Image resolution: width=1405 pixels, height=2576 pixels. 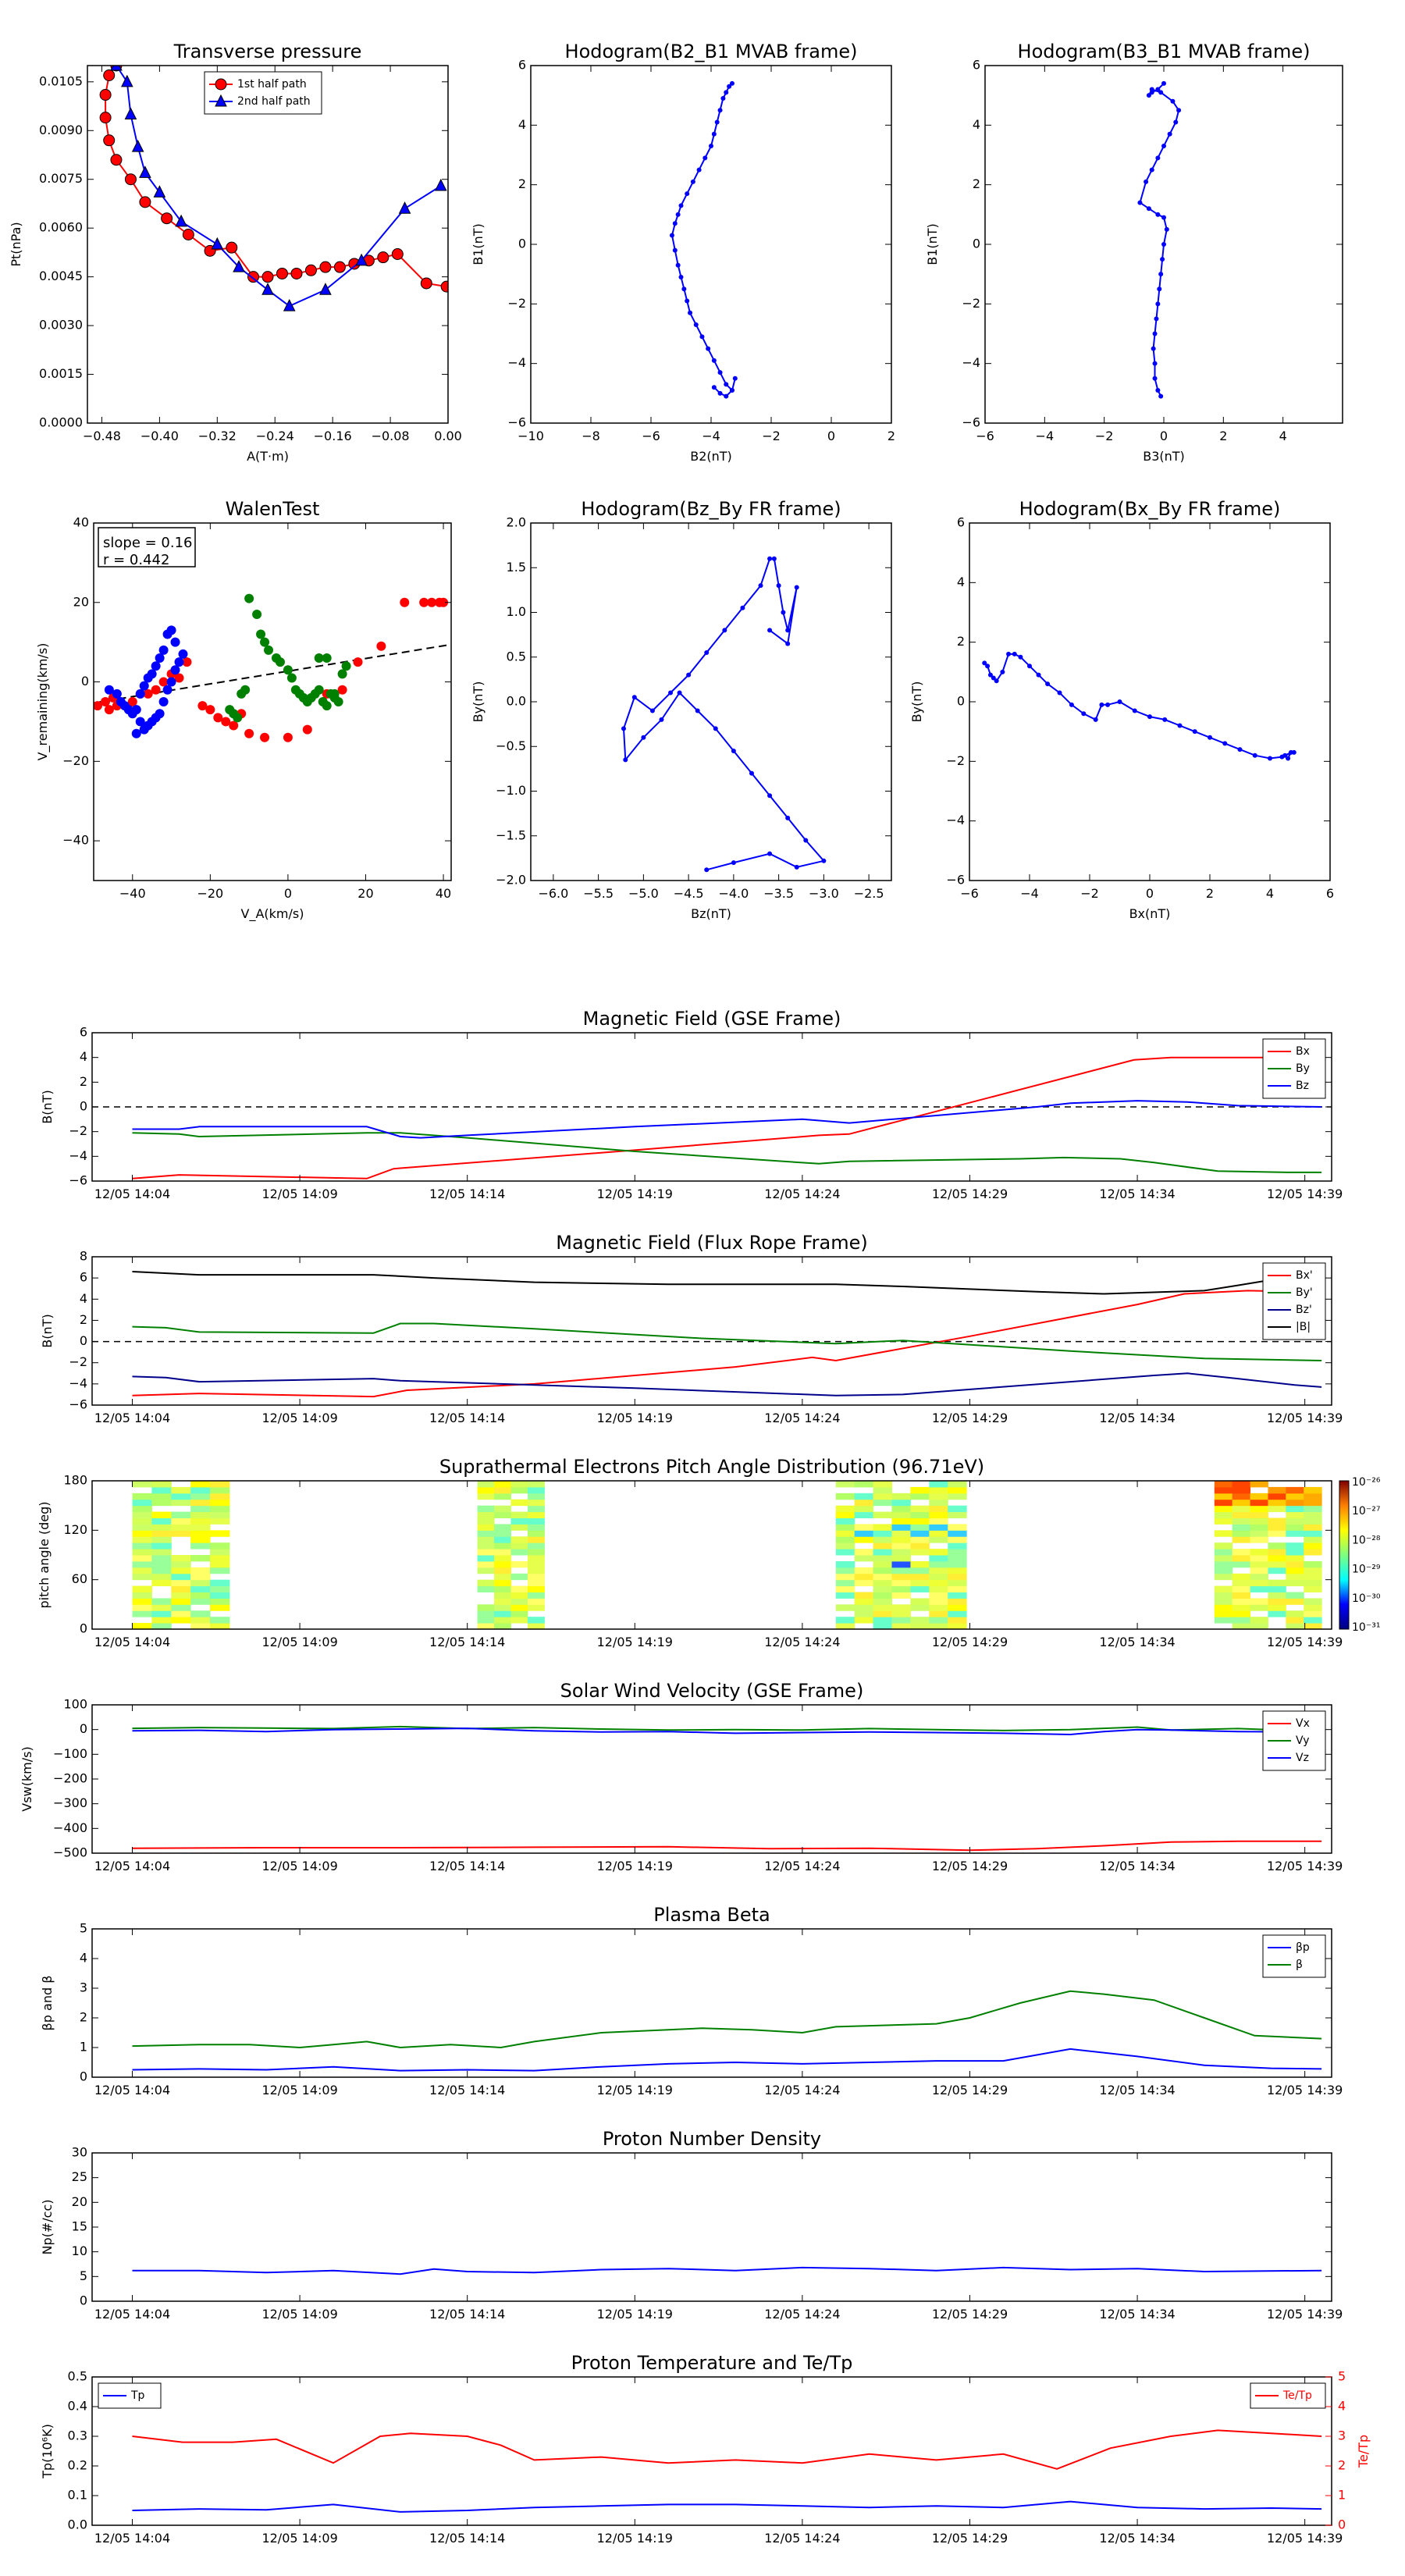 What do you see at coordinates (444, 893) in the screenshot?
I see `x-tick-label: 40` at bounding box center [444, 893].